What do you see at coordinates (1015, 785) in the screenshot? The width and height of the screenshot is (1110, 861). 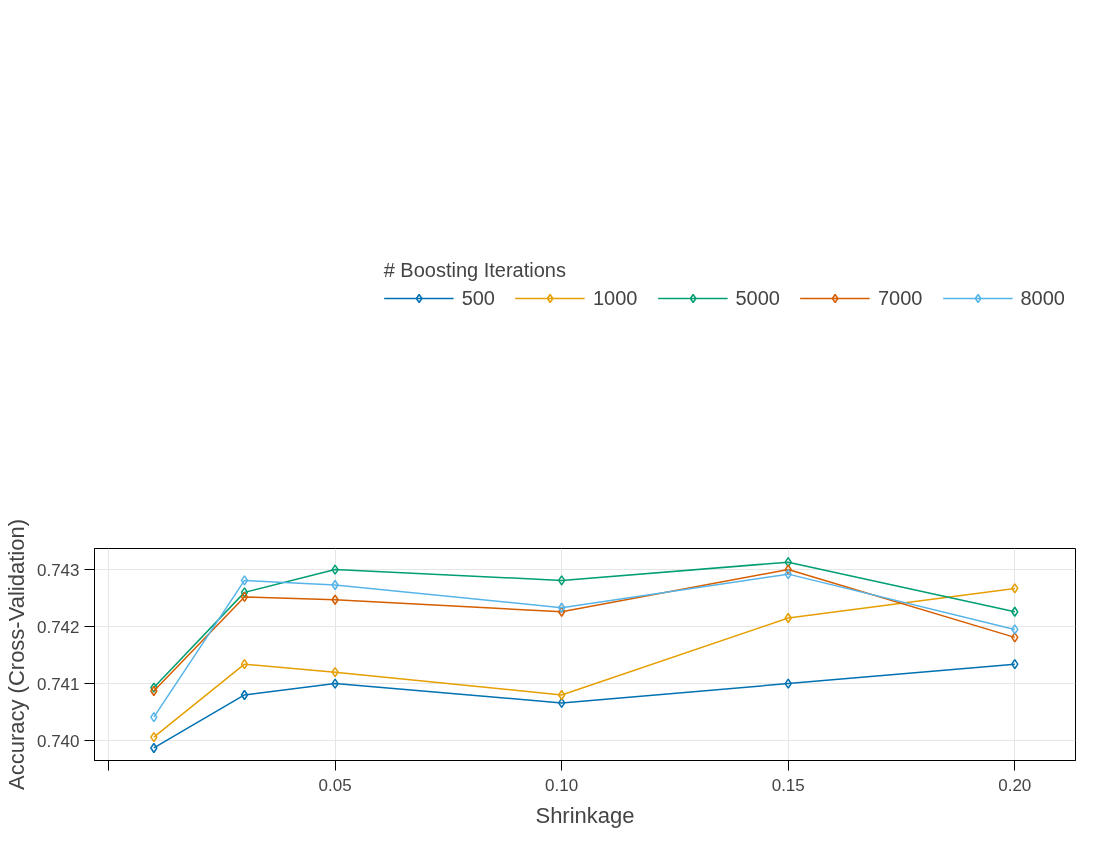 I see `x-tick-label: 0.20` at bounding box center [1015, 785].